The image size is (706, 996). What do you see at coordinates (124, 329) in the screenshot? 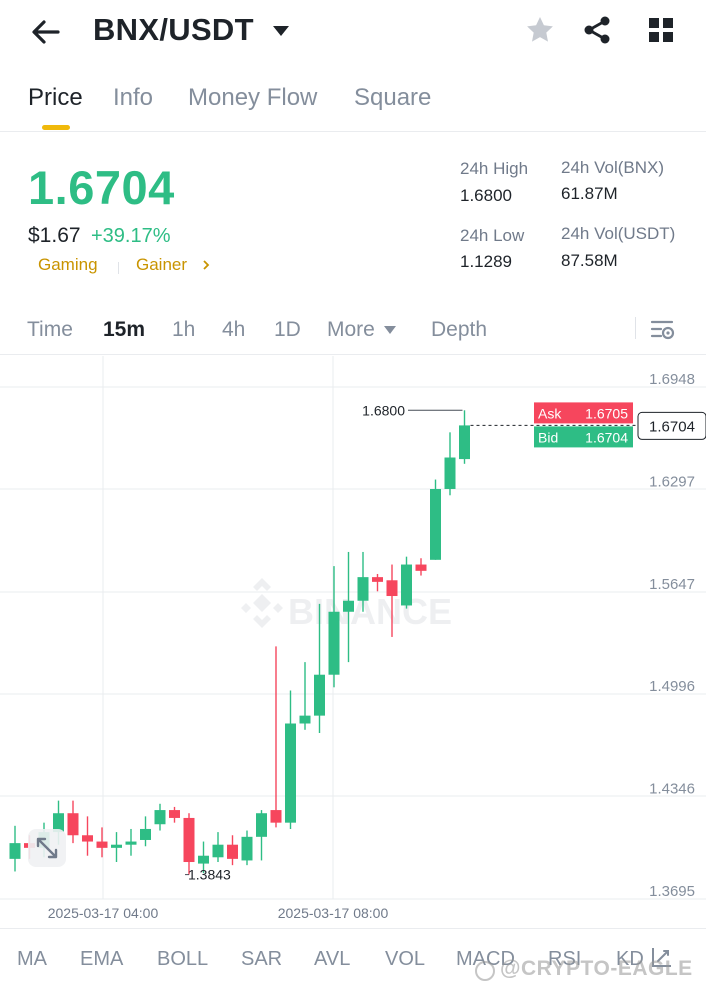
I see `interval-15m: 15m` at bounding box center [124, 329].